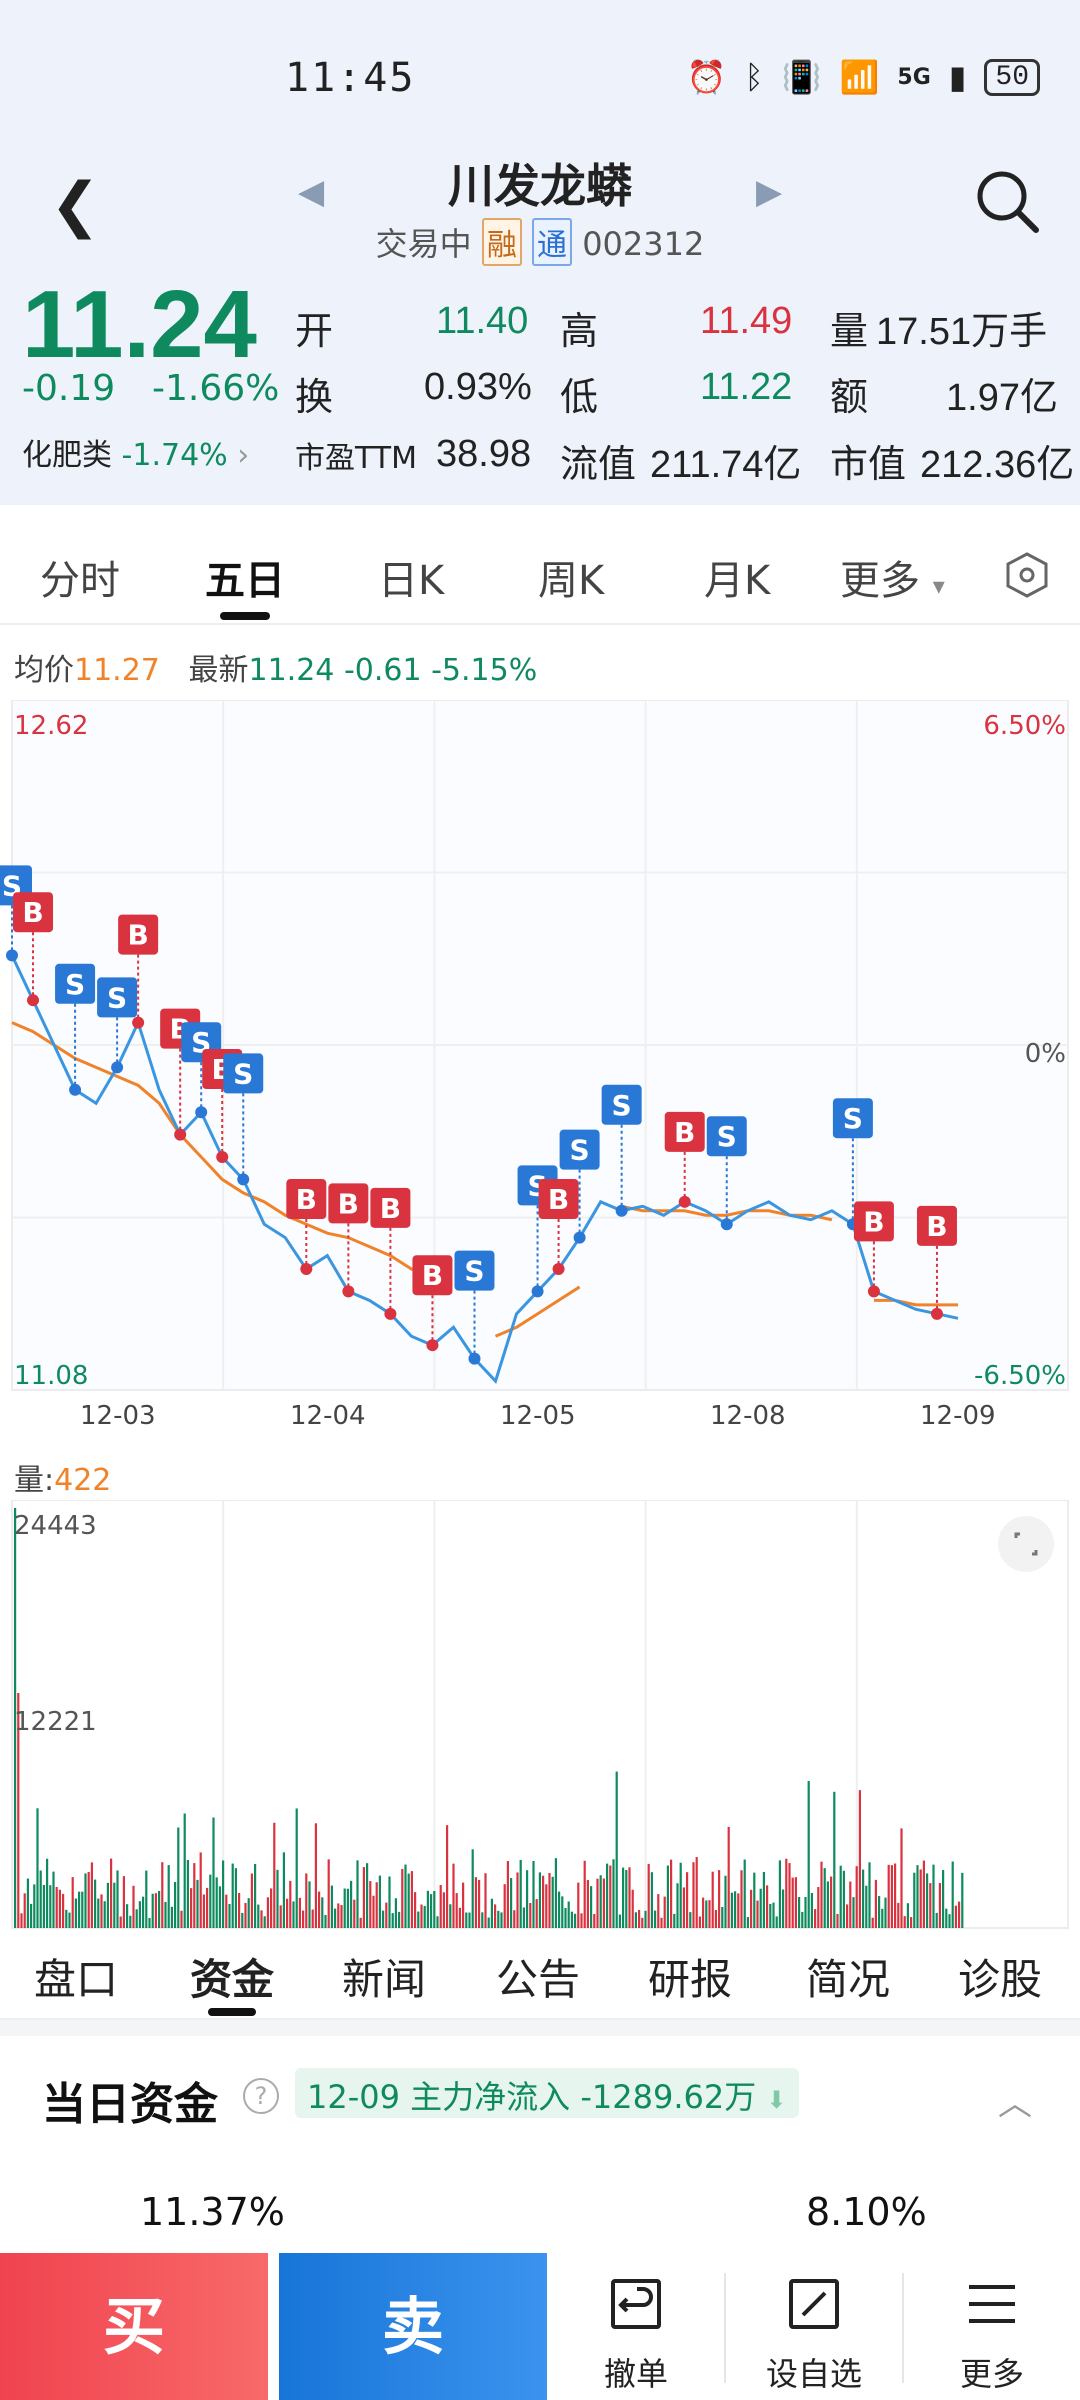 Image resolution: width=1080 pixels, height=2400 pixels. Describe the element at coordinates (813, 2374) in the screenshot. I see `add-watchlist-label: 设自选` at that location.